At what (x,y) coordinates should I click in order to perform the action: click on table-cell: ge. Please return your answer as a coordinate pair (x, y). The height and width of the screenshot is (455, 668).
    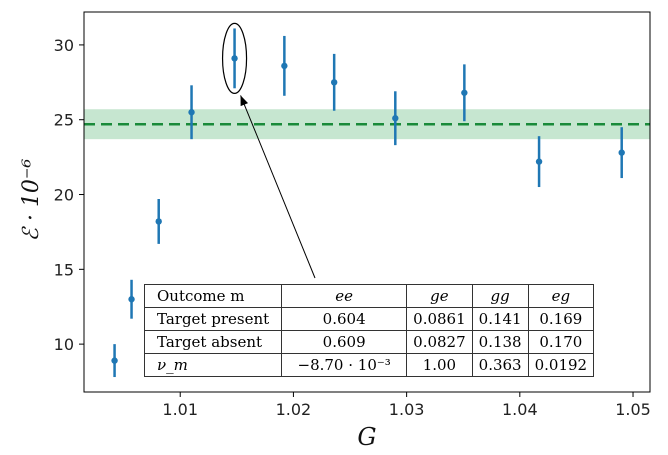
    Looking at the image, I should click on (439, 296).